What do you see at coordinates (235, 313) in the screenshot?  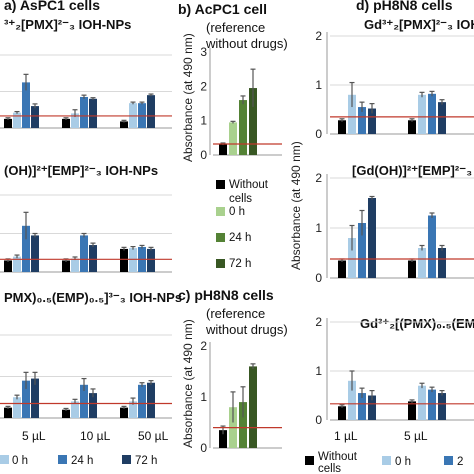 I see `panel-c-subtitle-line1: (reference` at bounding box center [235, 313].